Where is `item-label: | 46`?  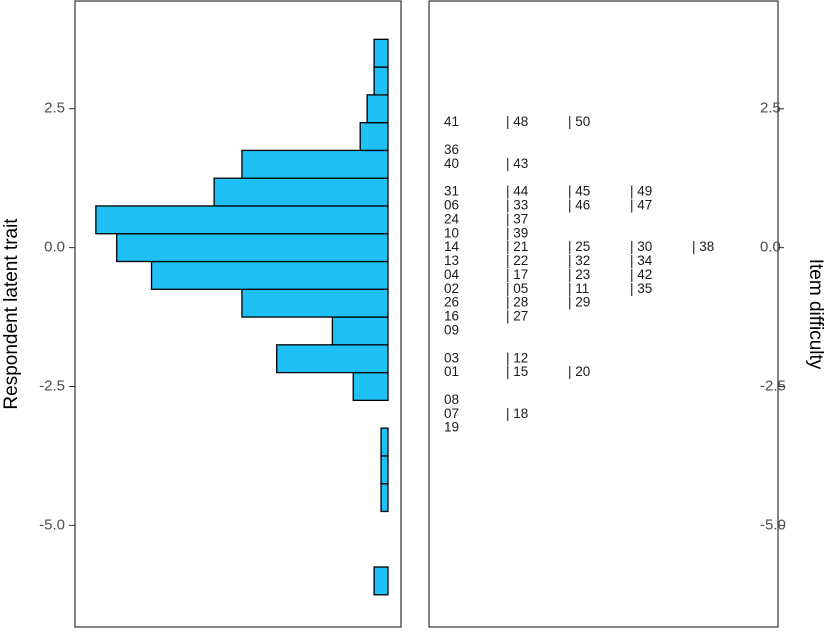
item-label: | 46 is located at coordinates (579, 205).